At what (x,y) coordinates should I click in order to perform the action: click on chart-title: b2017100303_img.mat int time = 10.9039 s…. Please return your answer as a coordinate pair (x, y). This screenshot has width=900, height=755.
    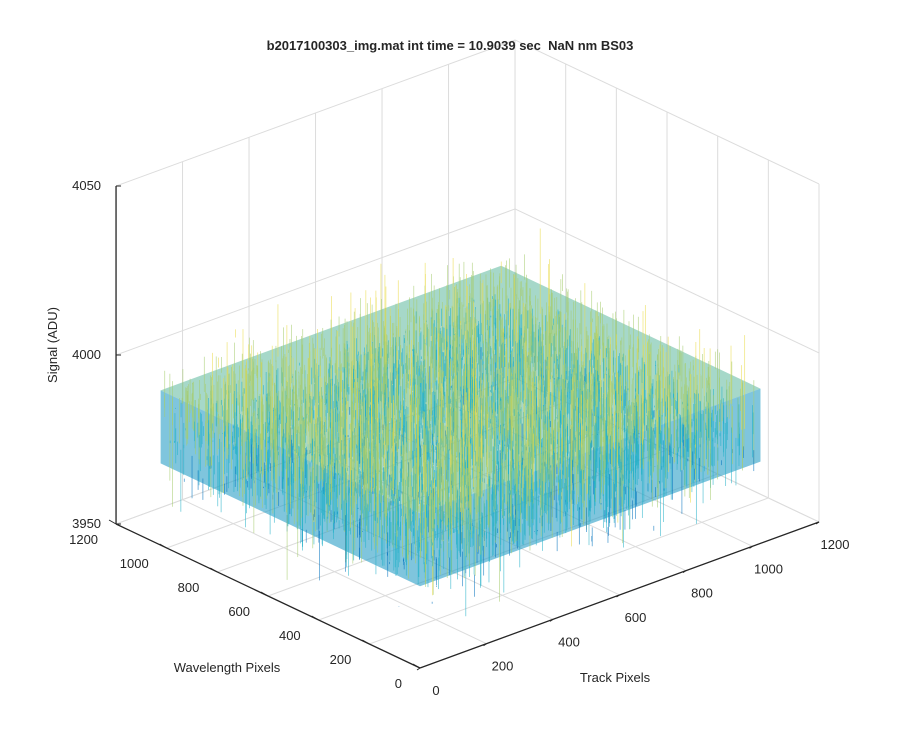
    Looking at the image, I should click on (450, 45).